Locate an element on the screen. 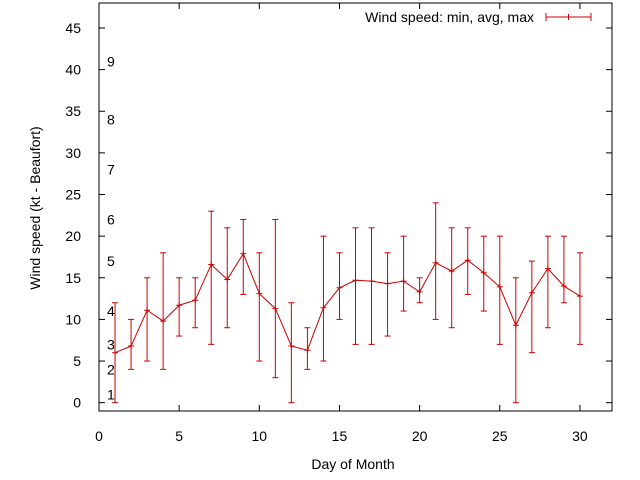 The width and height of the screenshot is (640, 480). y-tick-label: 5 is located at coordinates (77, 361).